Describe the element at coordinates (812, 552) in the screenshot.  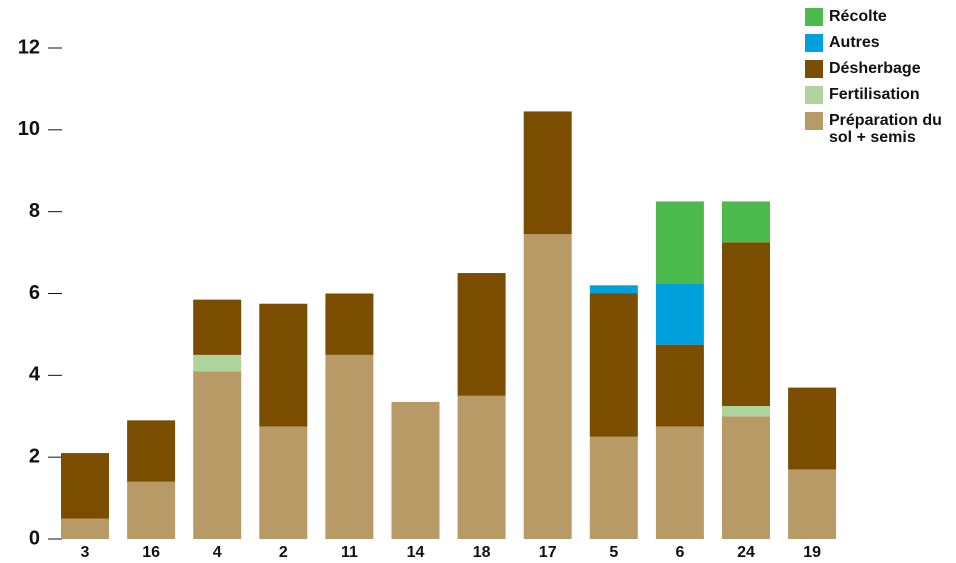
I see `x-tick-label: 19` at that location.